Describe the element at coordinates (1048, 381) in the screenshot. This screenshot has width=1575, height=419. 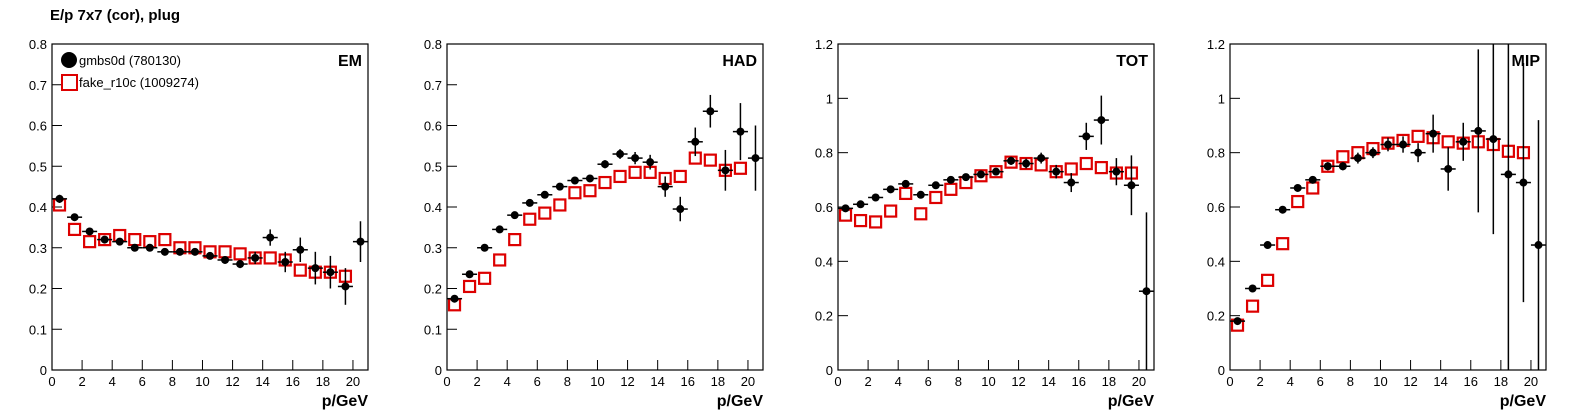
I see `x-tick-label: 14` at that location.